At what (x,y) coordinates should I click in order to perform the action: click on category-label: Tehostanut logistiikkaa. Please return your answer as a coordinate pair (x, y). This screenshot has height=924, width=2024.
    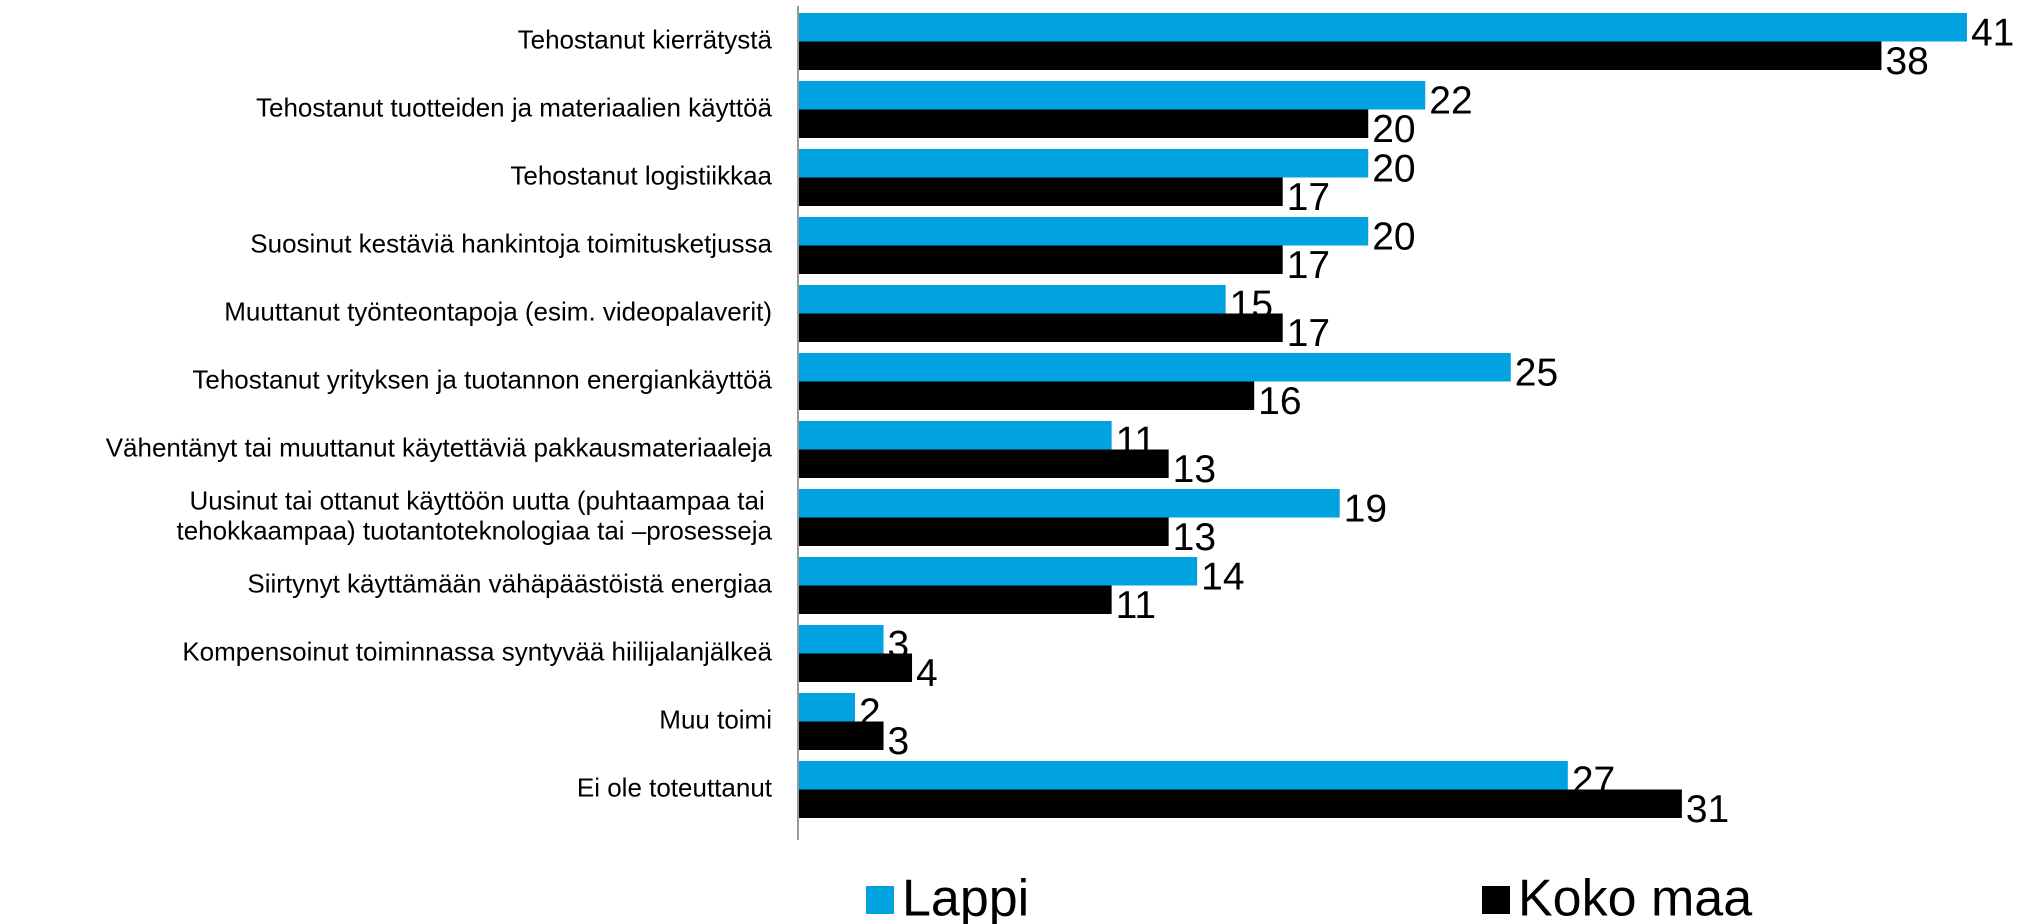
    Looking at the image, I should click on (641, 175).